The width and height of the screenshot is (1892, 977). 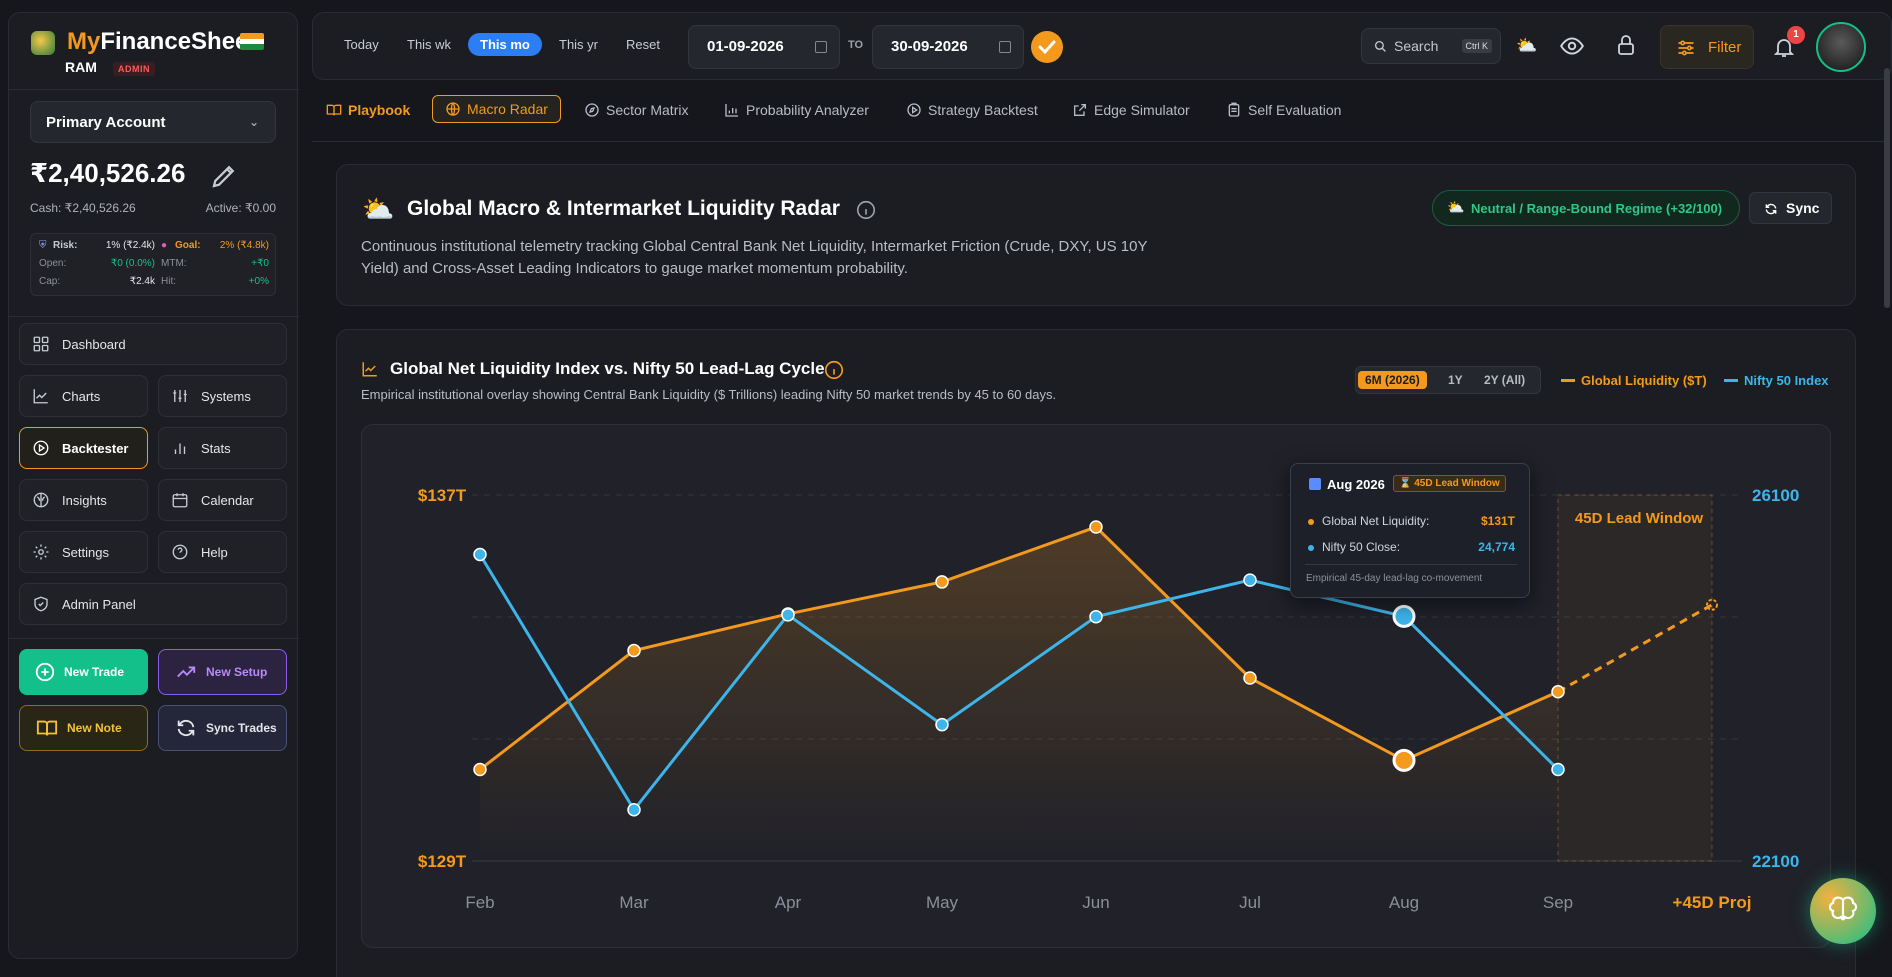 I want to click on active-amount: Active: ₹0.00, so click(x=240, y=208).